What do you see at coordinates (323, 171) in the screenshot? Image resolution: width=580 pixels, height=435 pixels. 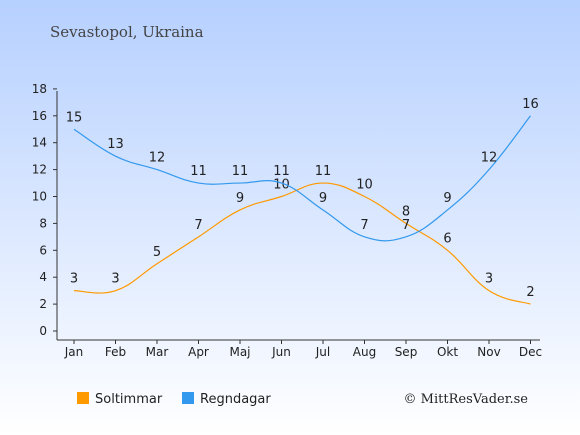 I see `data-label-soltimmar: 11` at bounding box center [323, 171].